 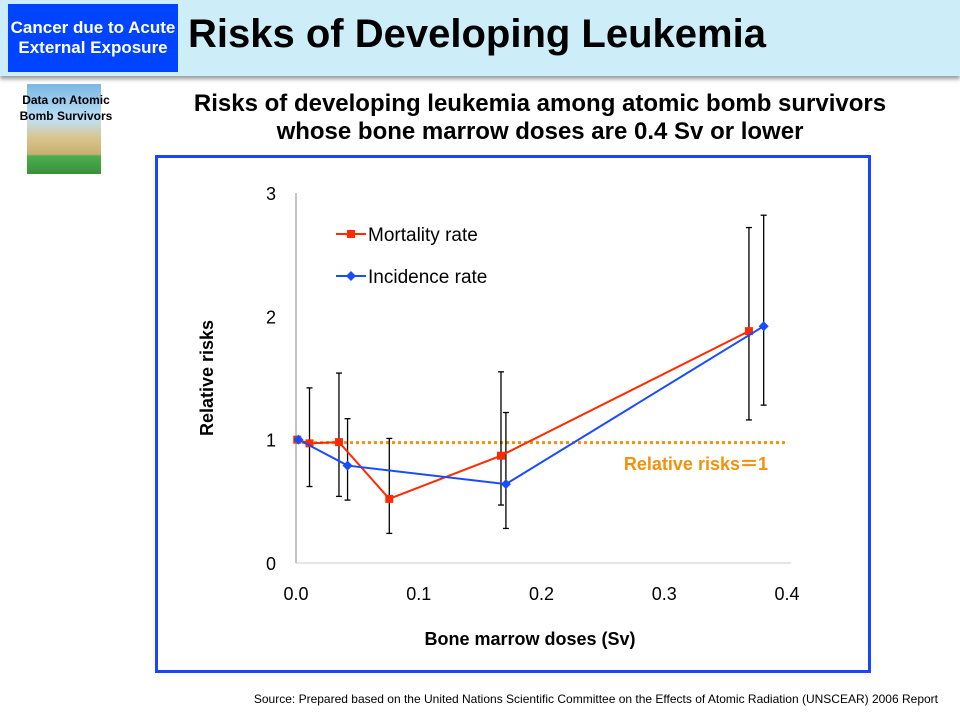 What do you see at coordinates (423, 235) in the screenshot?
I see `legend-label: Mortality rate` at bounding box center [423, 235].